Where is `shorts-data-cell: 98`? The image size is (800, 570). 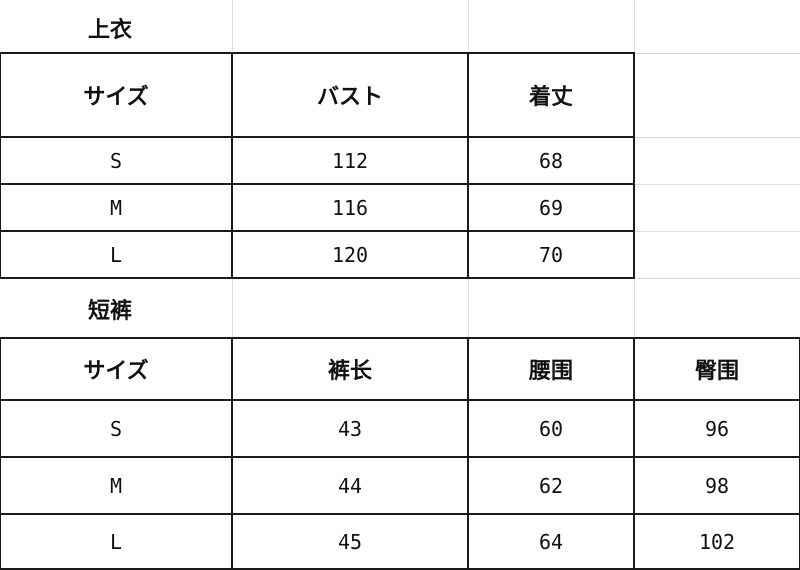
shorts-data-cell: 98 is located at coordinates (716, 485).